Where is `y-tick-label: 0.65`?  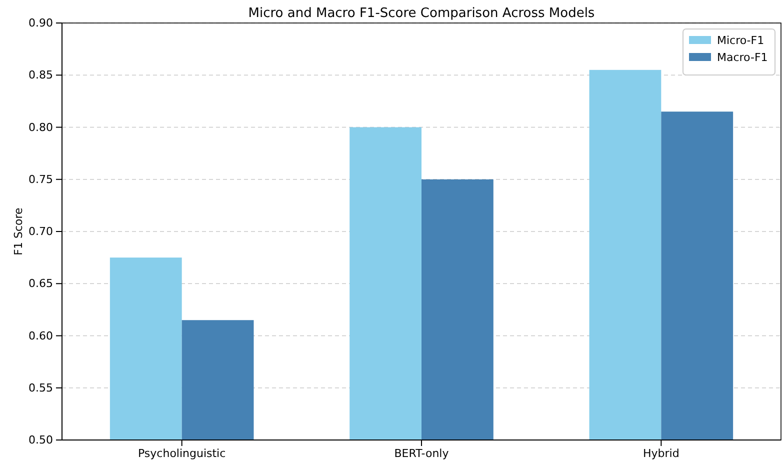 y-tick-label: 0.65 is located at coordinates (40, 283).